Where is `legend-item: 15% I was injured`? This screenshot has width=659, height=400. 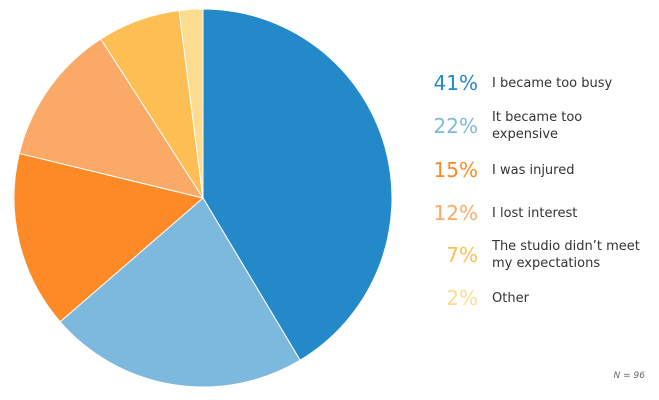
legend-item: 15% I was injured is located at coordinates (531, 170).